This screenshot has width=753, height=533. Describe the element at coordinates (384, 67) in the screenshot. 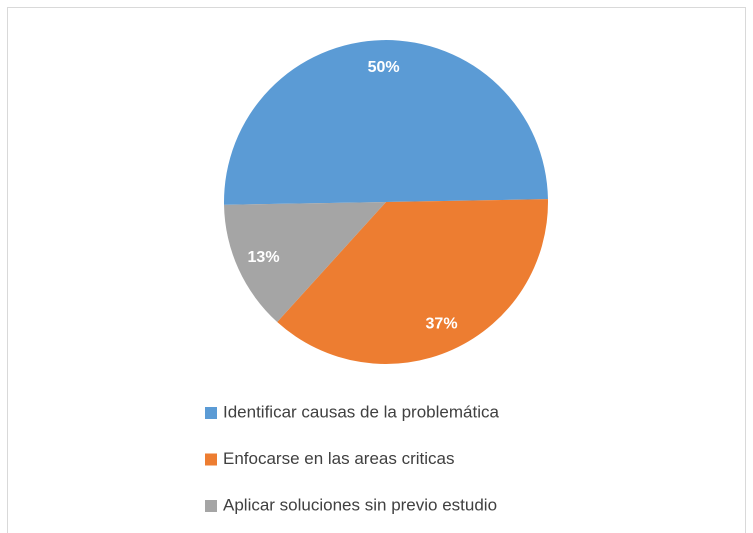

I see `data-label: 50%` at that location.